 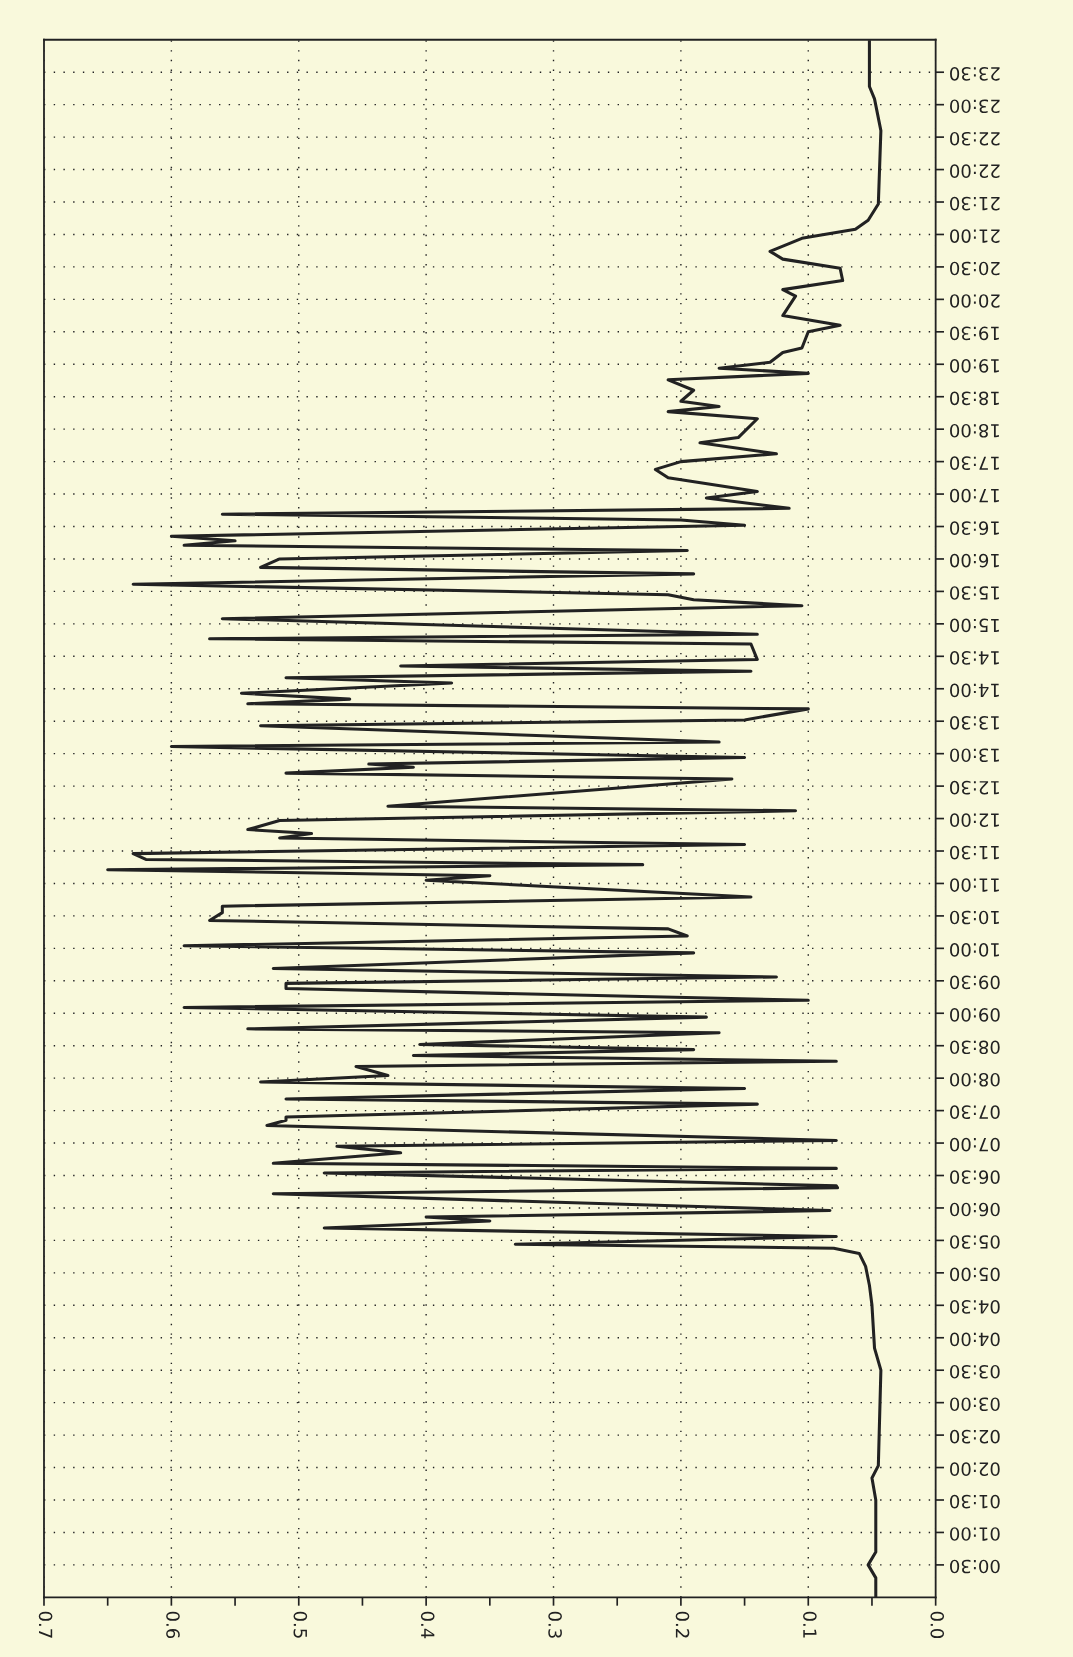 What do you see at coordinates (974, 885) in the screenshot?
I see `y-tick-label: 11:00` at bounding box center [974, 885].